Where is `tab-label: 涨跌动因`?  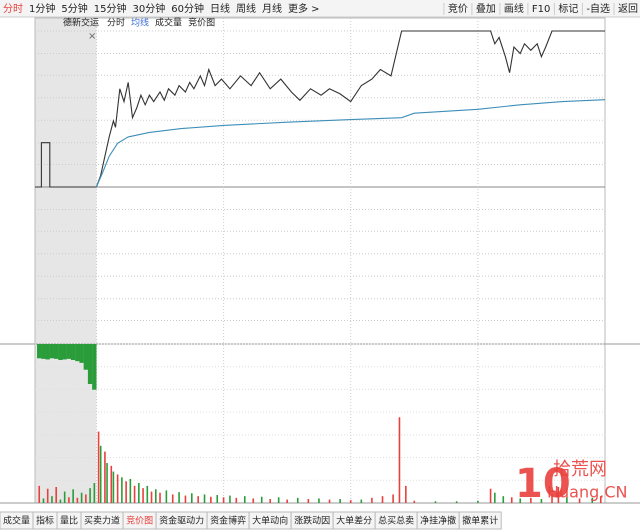
tab-label: 涨跌动因 is located at coordinates (312, 521).